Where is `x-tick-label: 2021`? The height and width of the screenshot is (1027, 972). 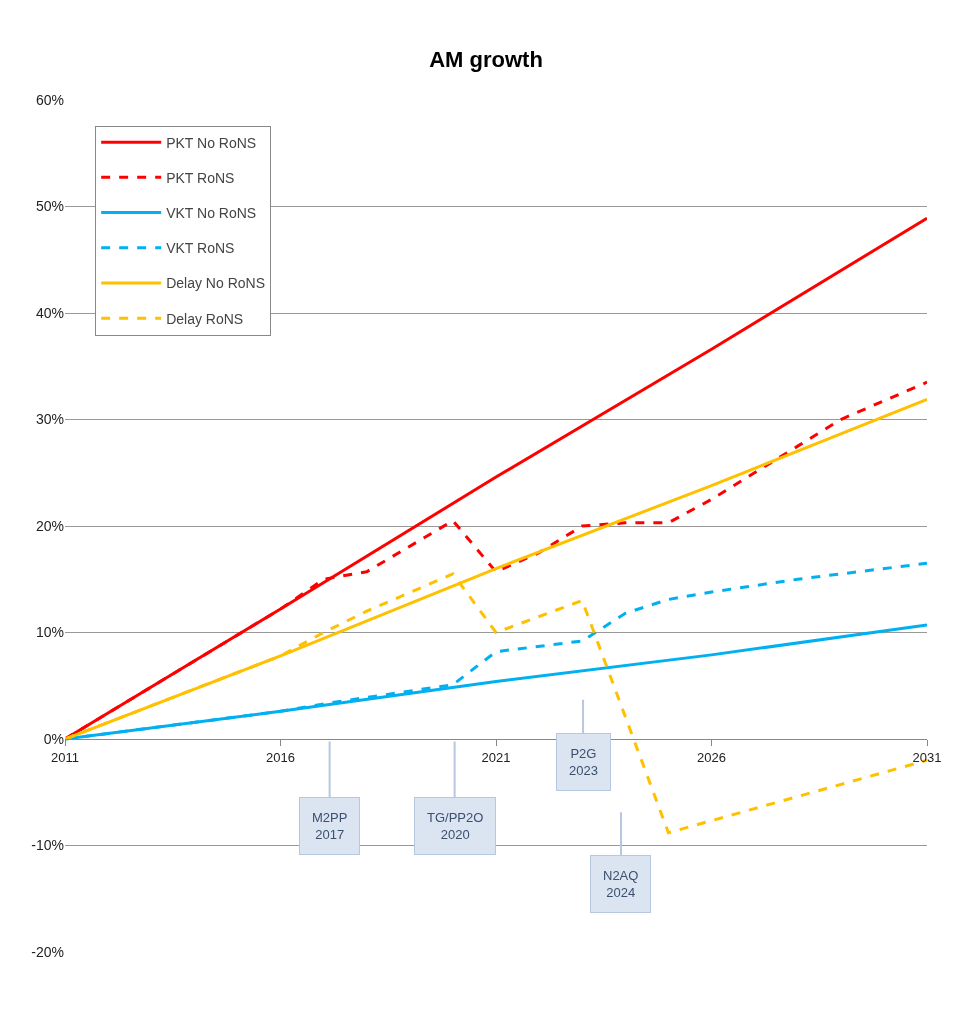 x-tick-label: 2021 is located at coordinates (496, 757).